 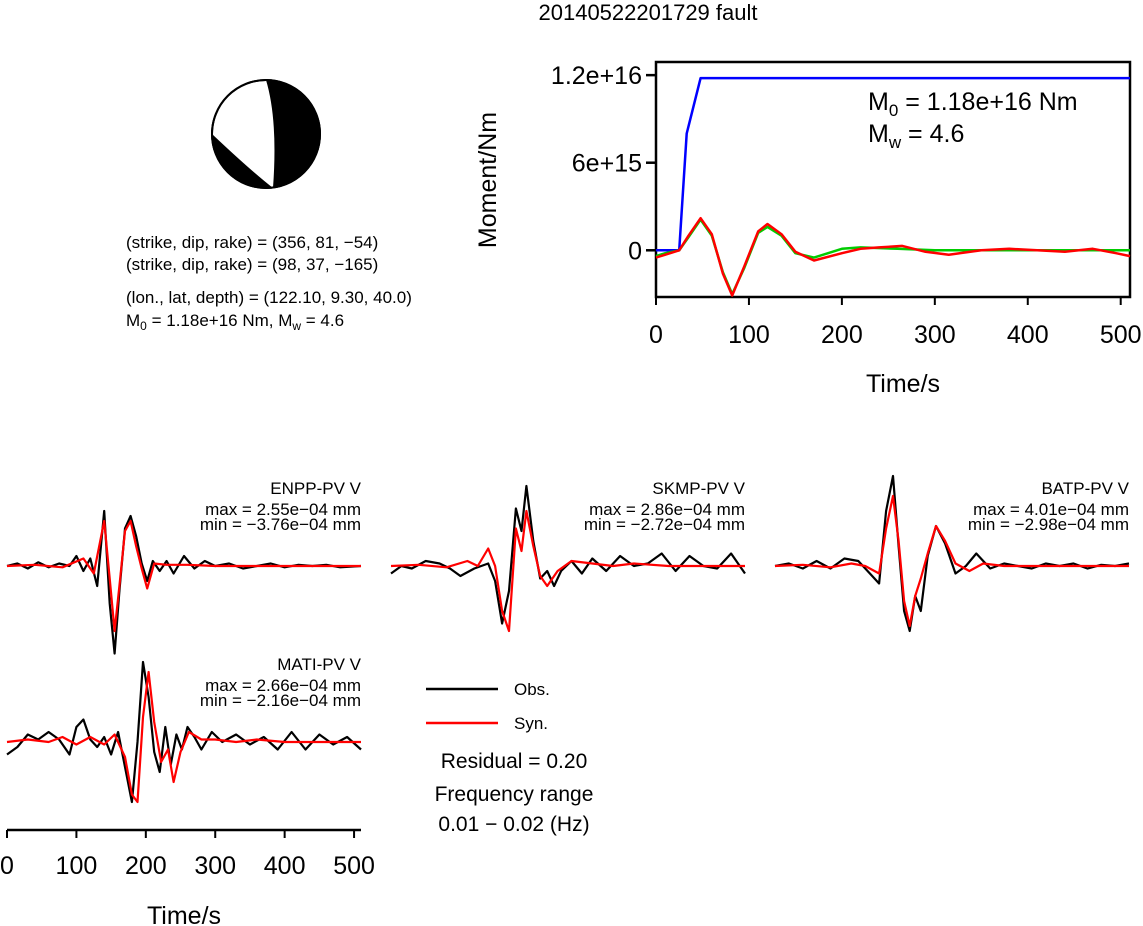 What do you see at coordinates (514, 794) in the screenshot?
I see `frequency-range-title: Frequency range` at bounding box center [514, 794].